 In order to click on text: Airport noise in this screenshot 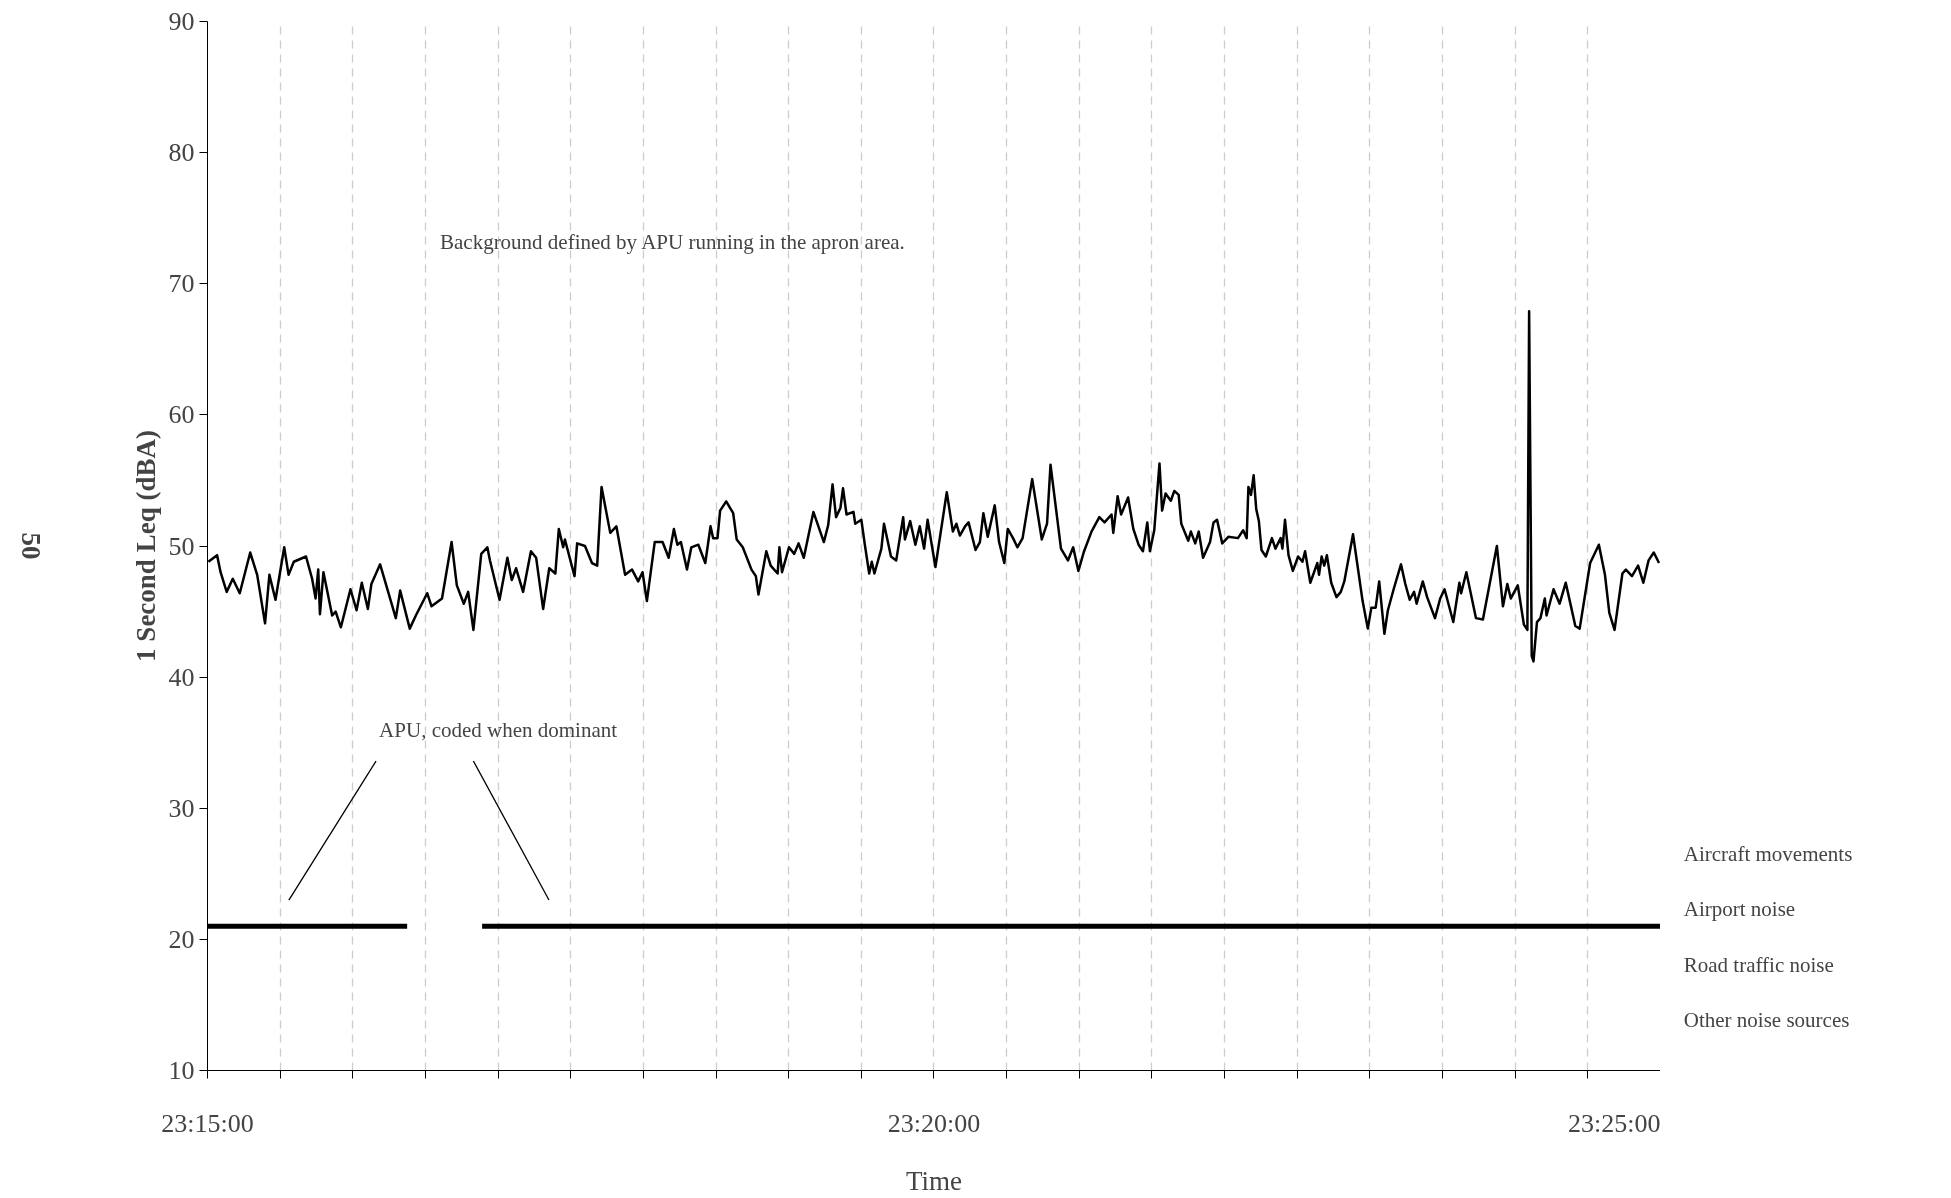, I will do `click(1739, 909)`.